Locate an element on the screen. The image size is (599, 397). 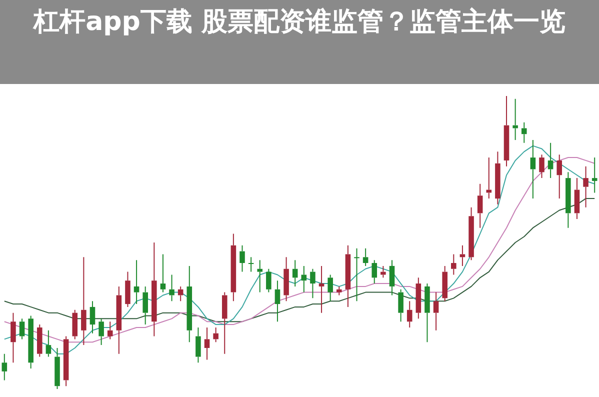
chart-title: 杠杆app下载 股票配资谁监管？监管主体一览 is located at coordinates (299, 22).